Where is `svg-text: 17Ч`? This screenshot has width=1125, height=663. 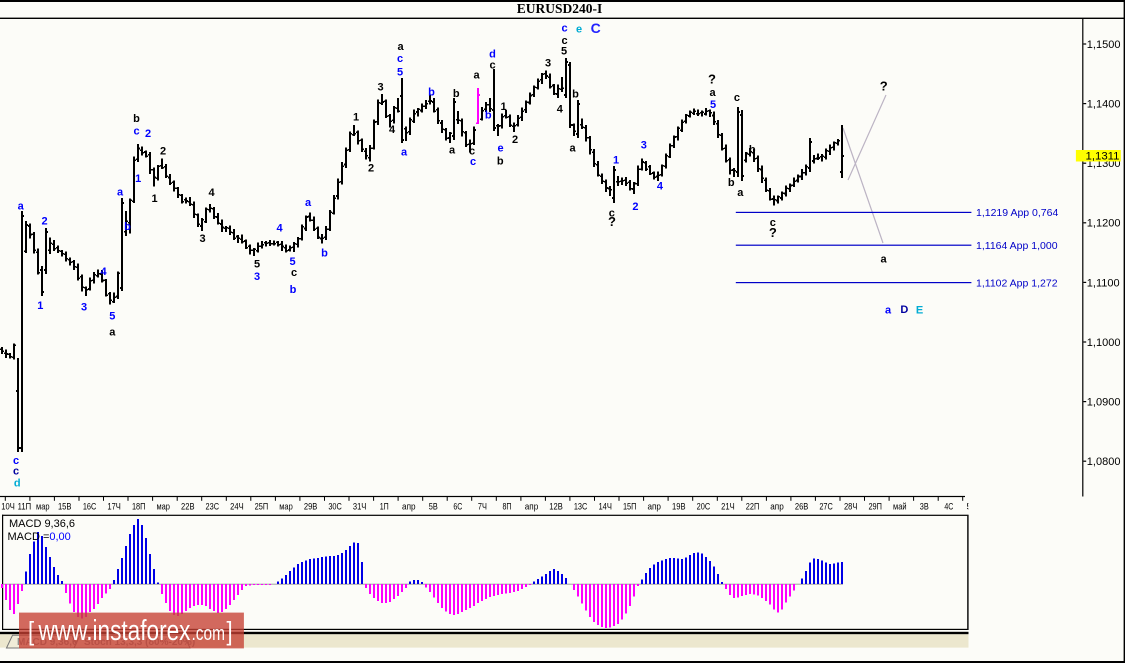 svg-text: 17Ч is located at coordinates (114, 507).